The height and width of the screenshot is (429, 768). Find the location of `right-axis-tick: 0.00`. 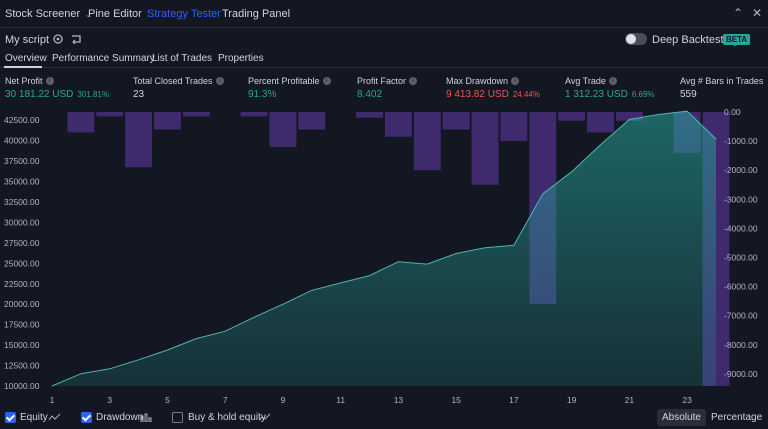

right-axis-tick: 0.00 is located at coordinates (732, 112).